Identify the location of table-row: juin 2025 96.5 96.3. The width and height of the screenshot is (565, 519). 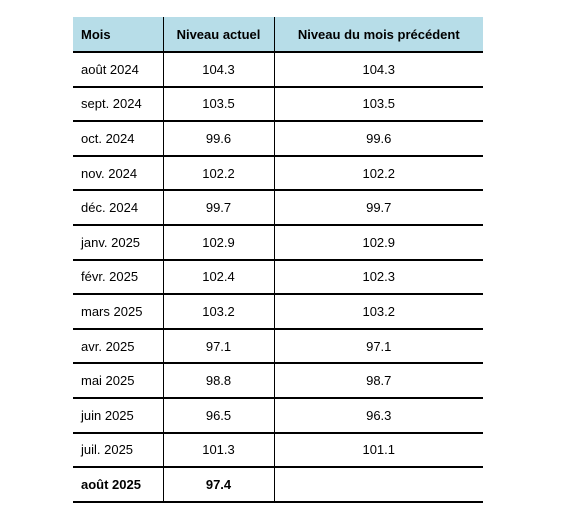
(278, 415).